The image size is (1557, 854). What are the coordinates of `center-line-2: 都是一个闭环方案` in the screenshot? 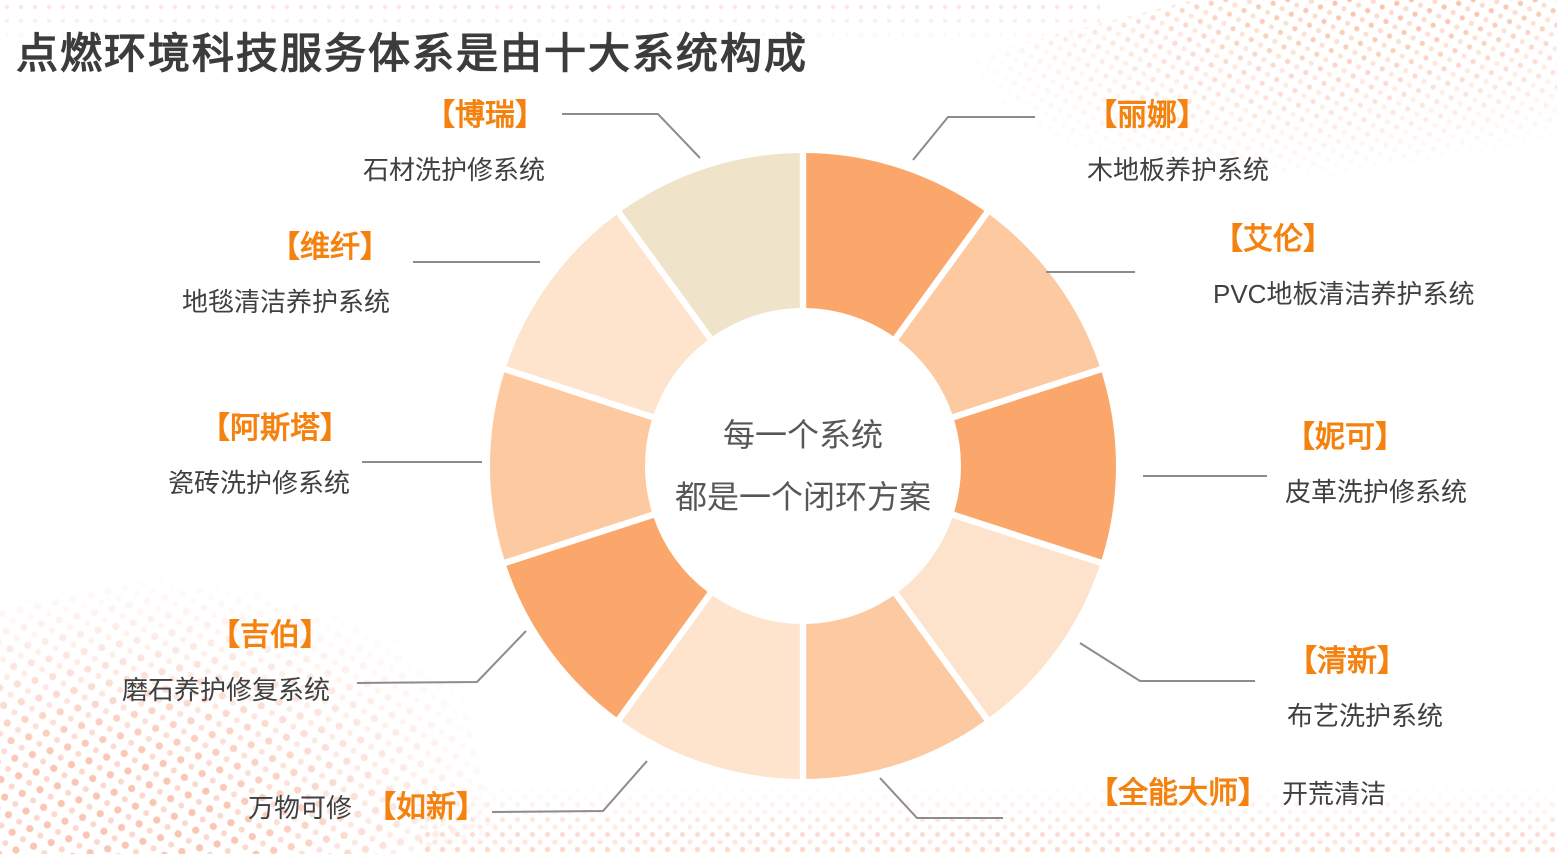 It's located at (803, 497).